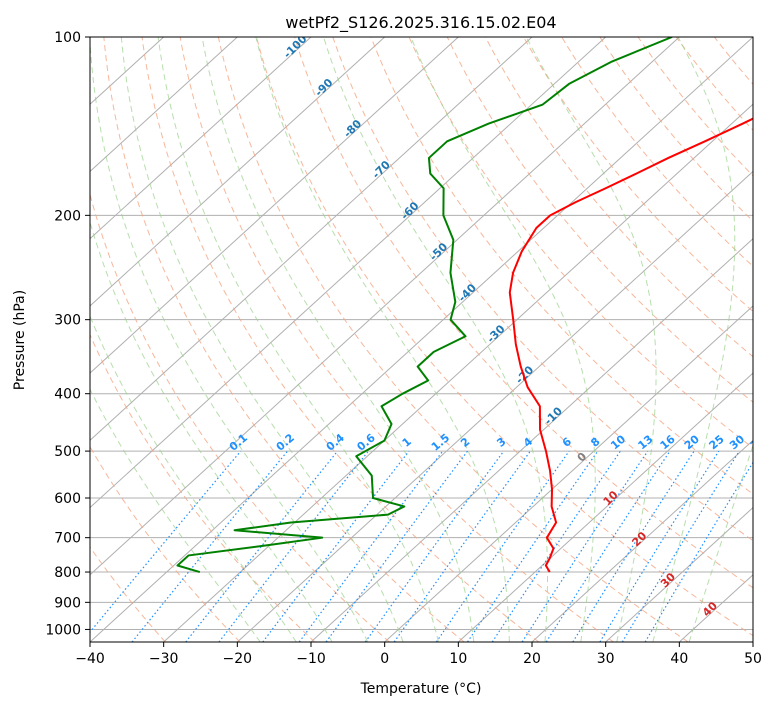  I want to click on y-tick-label: 1000, so click(63, 630).